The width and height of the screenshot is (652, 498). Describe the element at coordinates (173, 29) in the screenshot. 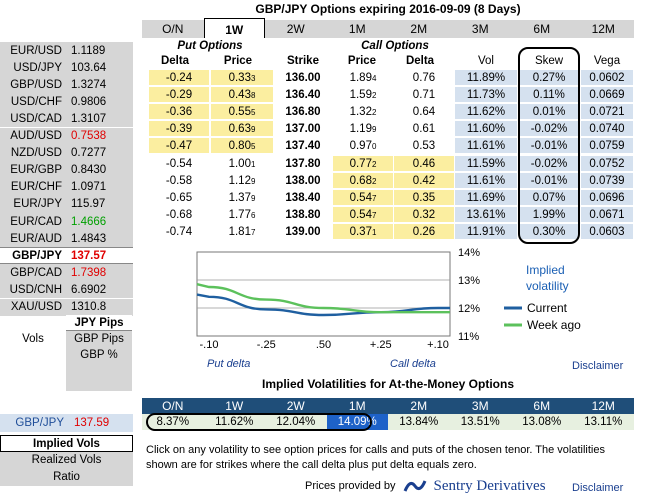

I see `tab-on: O/N` at that location.